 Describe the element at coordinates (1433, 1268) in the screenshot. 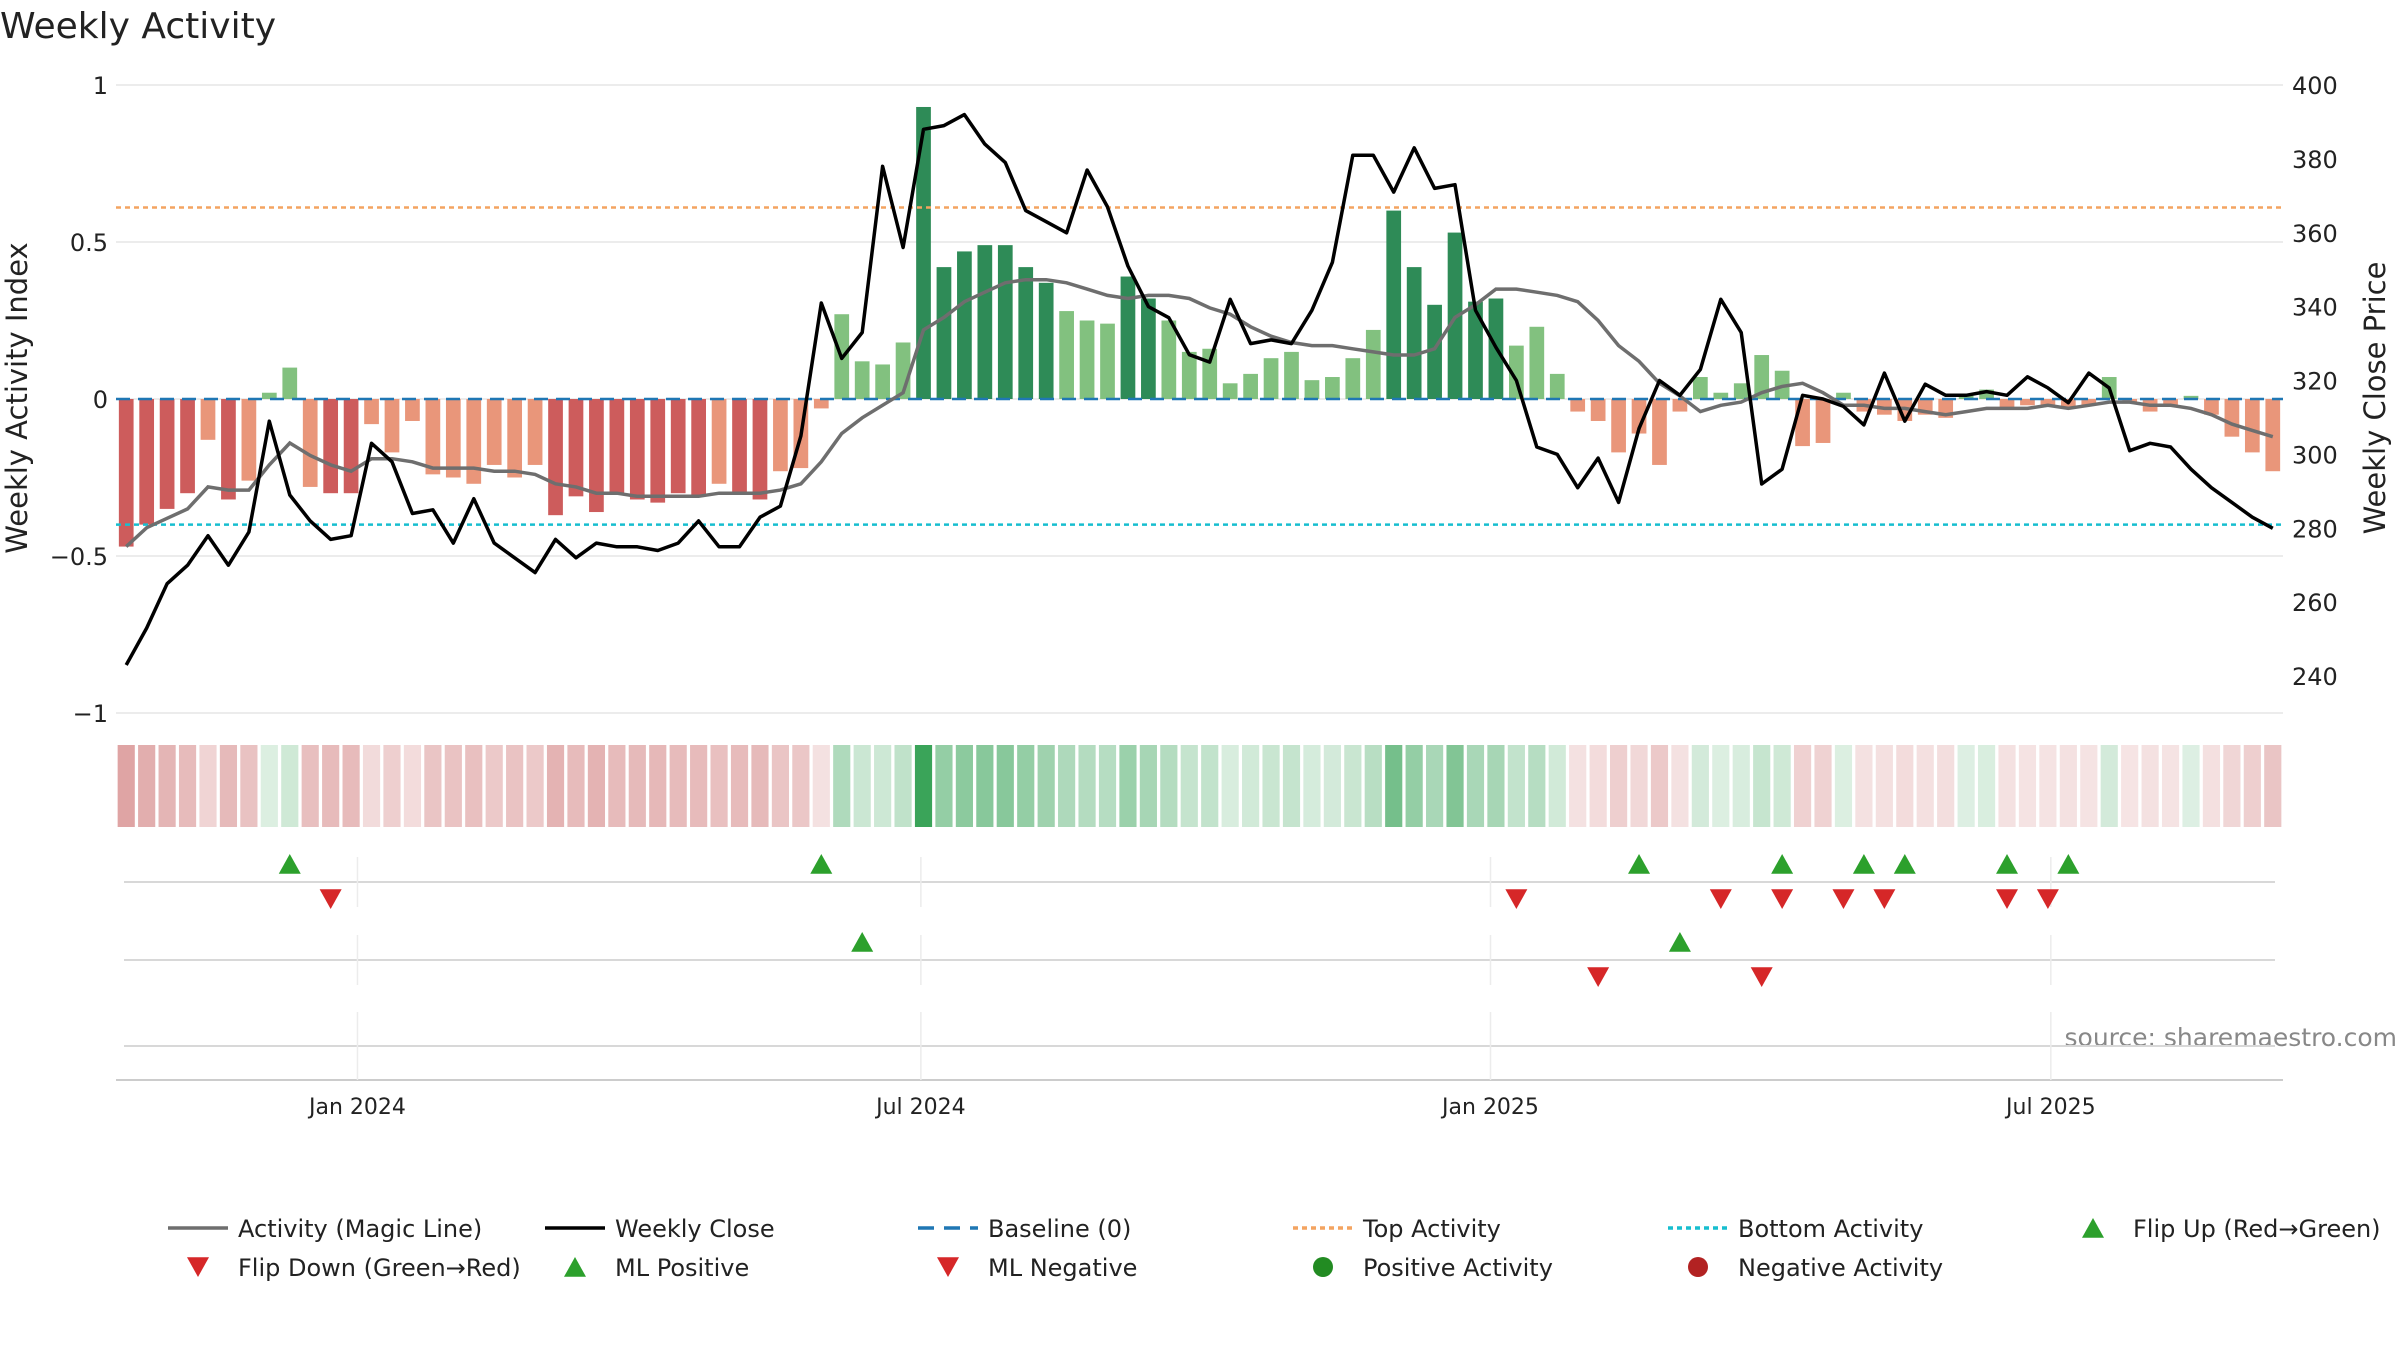

I see `legend-item: Positive Activity` at that location.